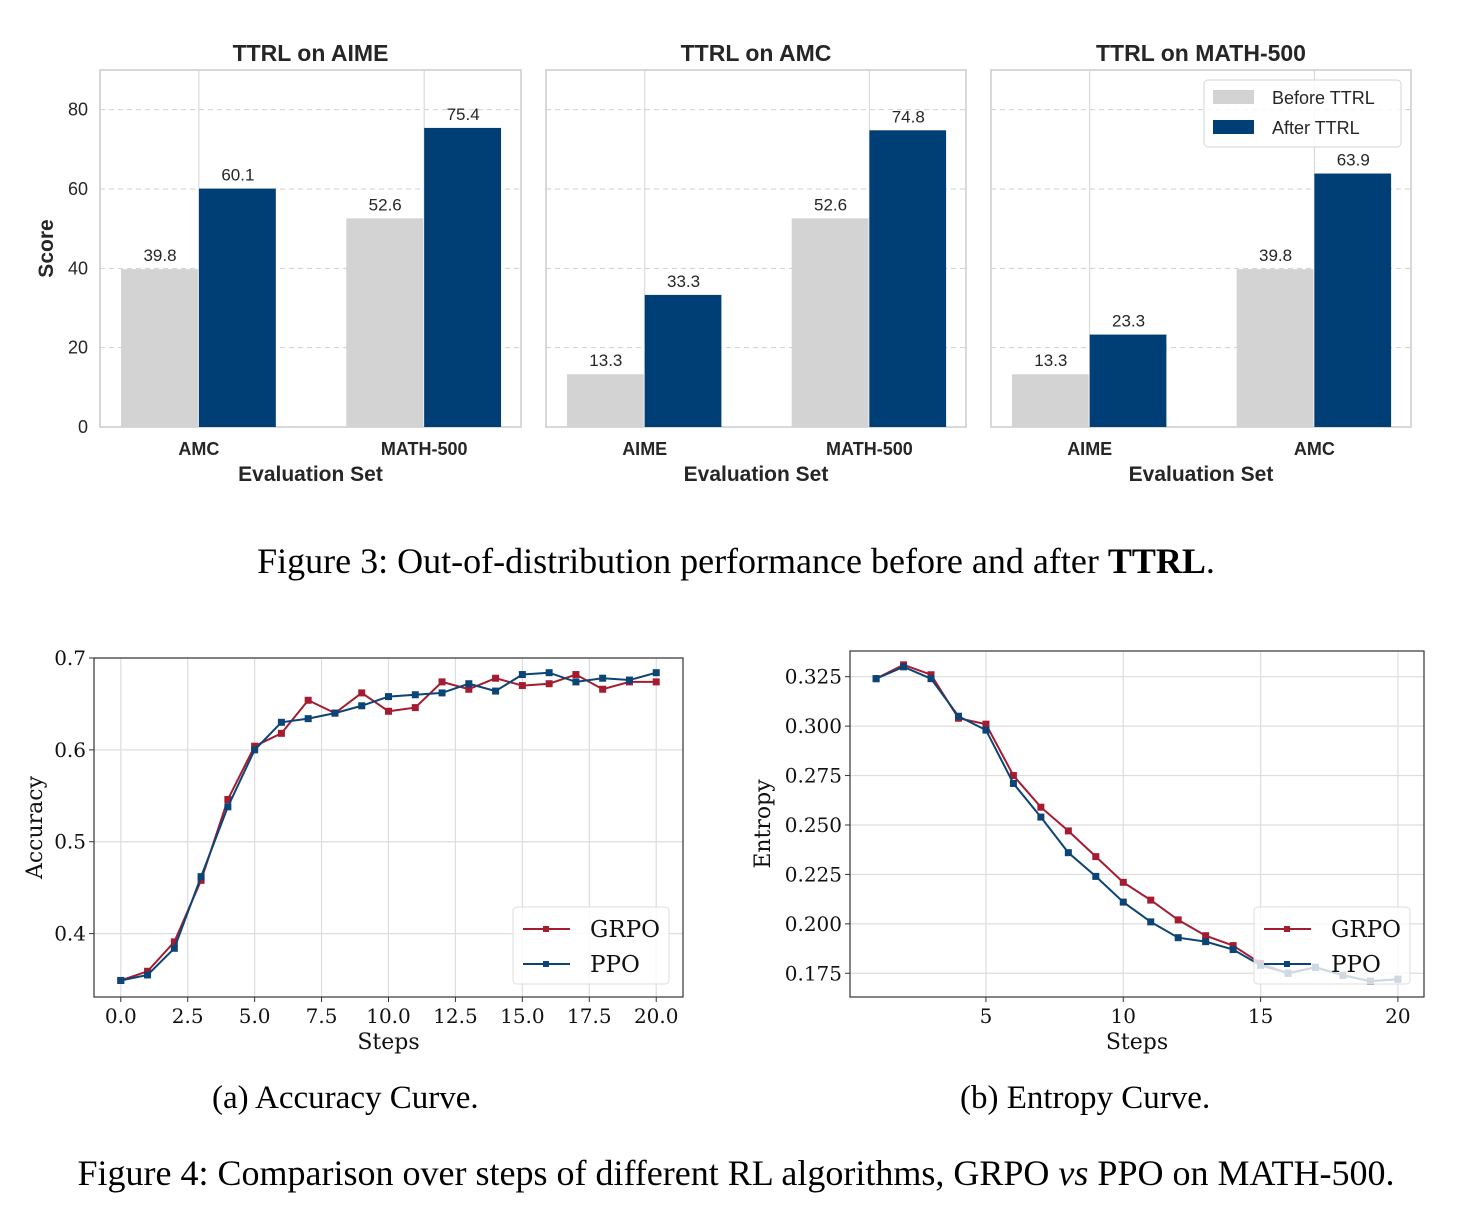 This screenshot has height=1215, width=1472. I want to click on y-tick-label: 0.5, so click(70, 842).